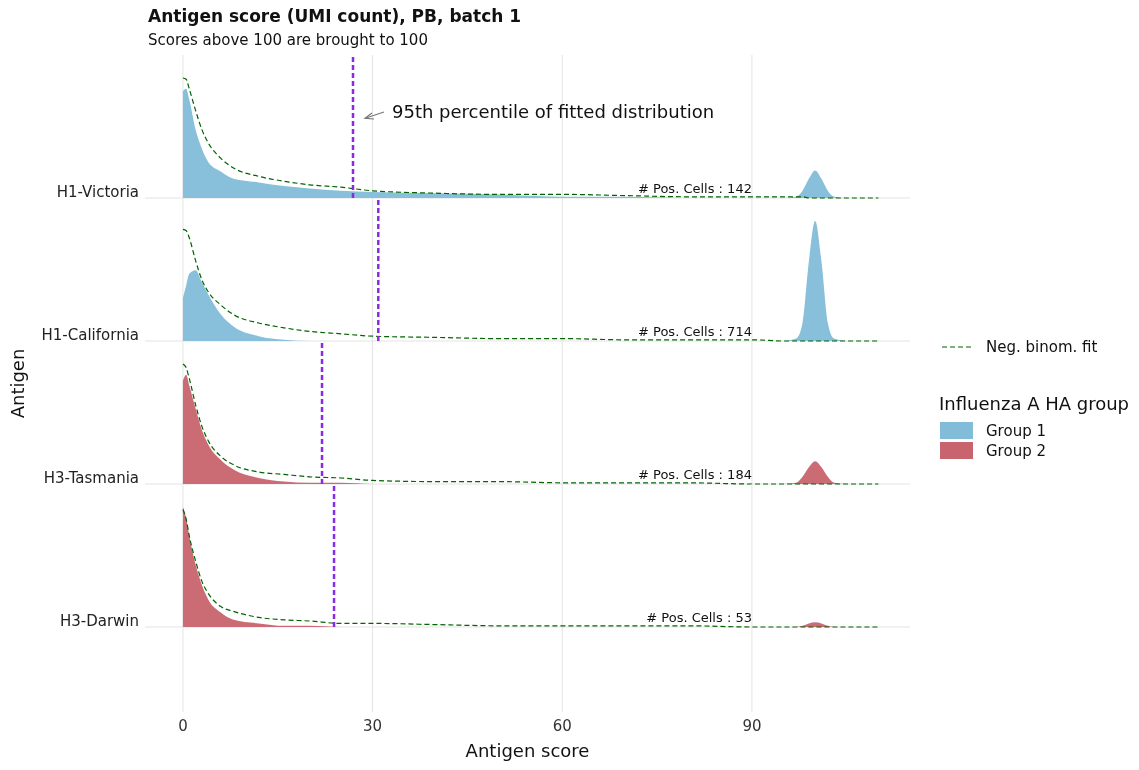  Describe the element at coordinates (97, 192) in the screenshot. I see `y-axis-title: H1-Victoria` at that location.